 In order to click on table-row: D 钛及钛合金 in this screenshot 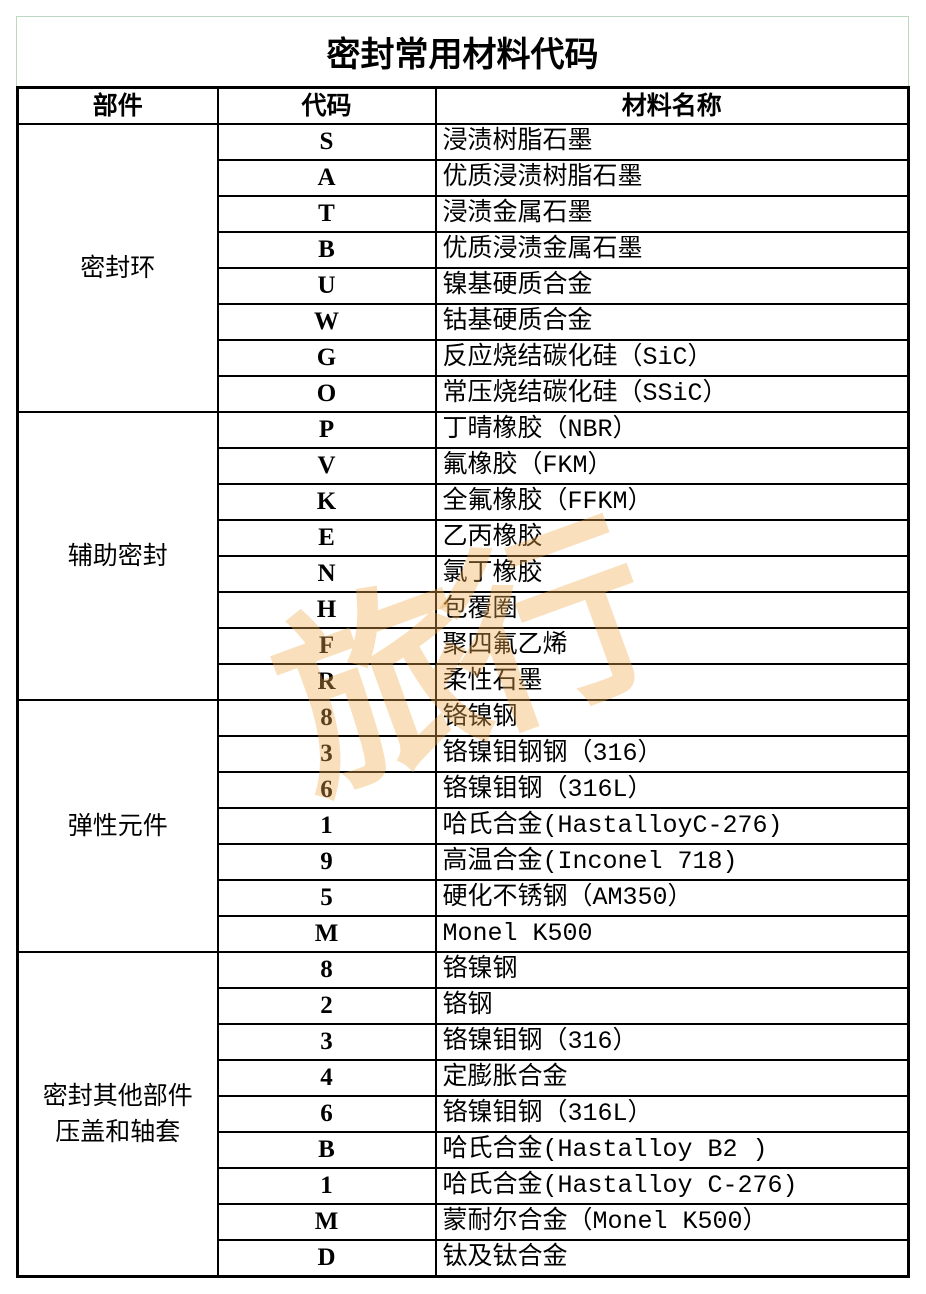, I will do `click(464, 1258)`.